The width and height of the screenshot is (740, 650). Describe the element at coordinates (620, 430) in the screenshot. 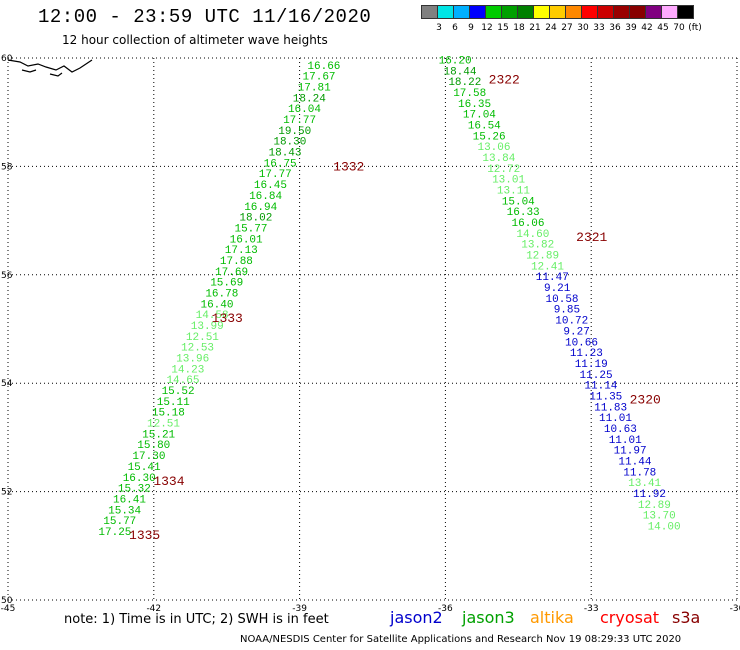

I see `wave-height-value: 10.63` at that location.